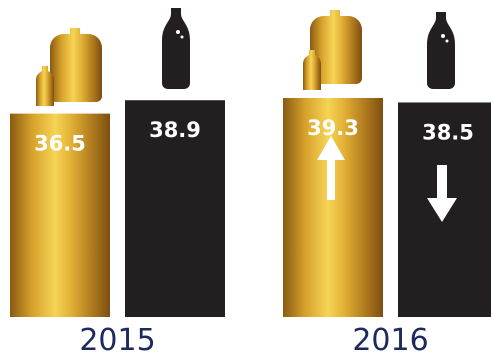 The height and width of the screenshot is (358, 491). What do you see at coordinates (441, 50) in the screenshot?
I see `soda-bottle-icon-2016` at bounding box center [441, 50].